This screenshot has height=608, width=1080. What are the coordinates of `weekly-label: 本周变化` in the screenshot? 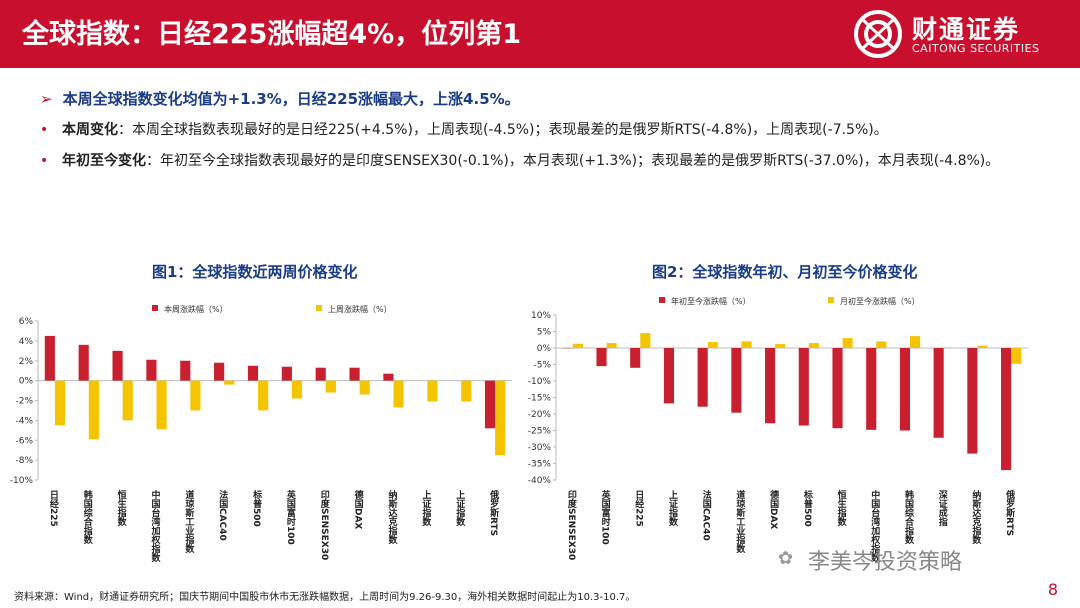 It's located at (90, 130).